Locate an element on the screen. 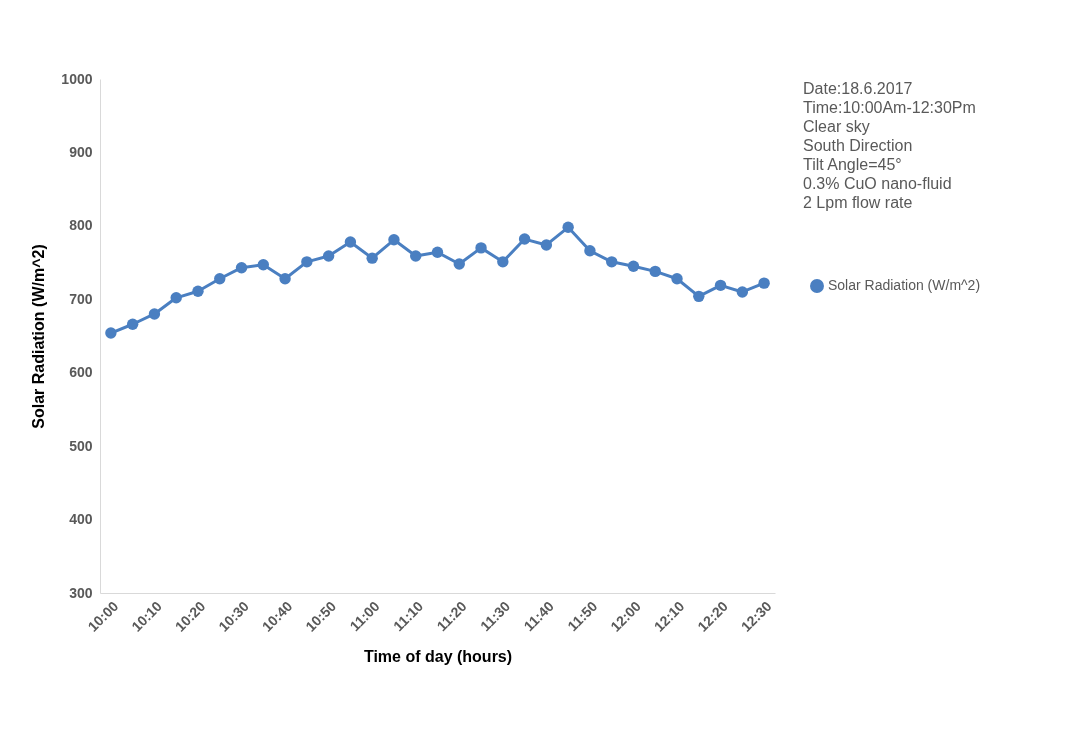  y-tick-label: 500 is located at coordinates (81, 445).